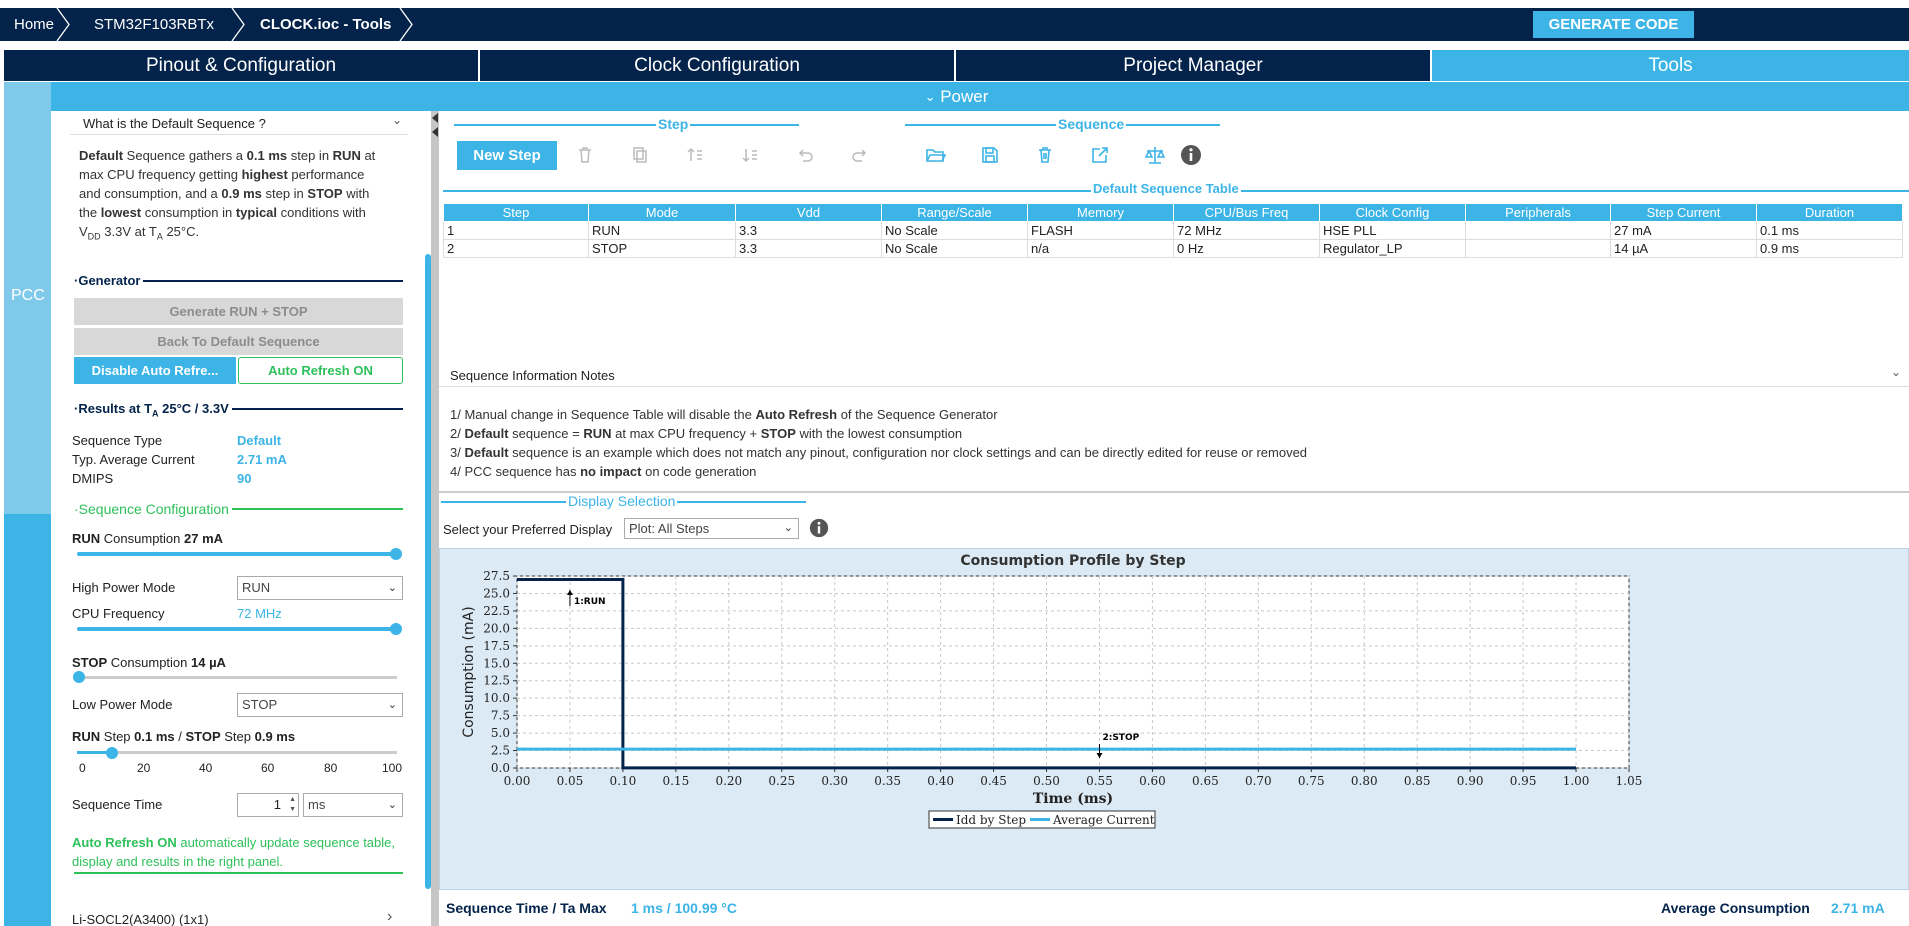 This screenshot has width=1909, height=926. What do you see at coordinates (1155, 155) in the screenshot?
I see `compare-balance-icon` at bounding box center [1155, 155].